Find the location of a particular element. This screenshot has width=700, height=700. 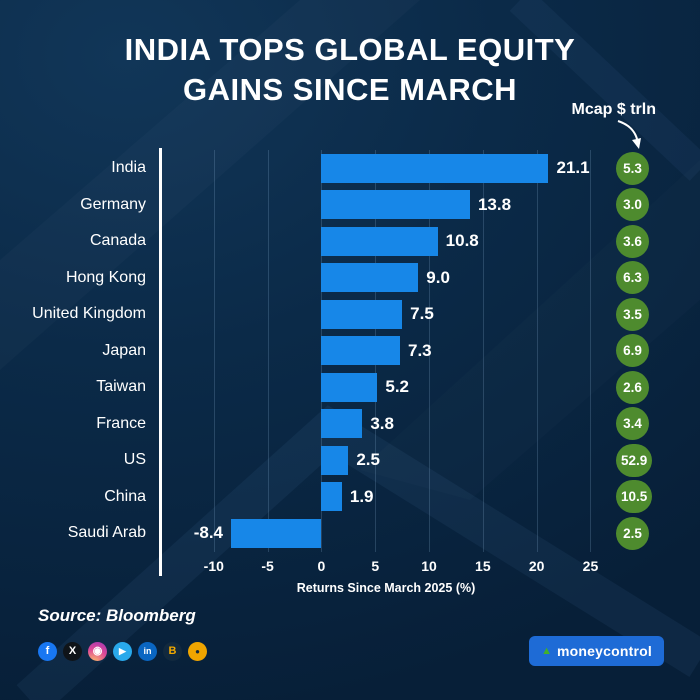

country-label: Saudi Arab is located at coordinates (106, 533).